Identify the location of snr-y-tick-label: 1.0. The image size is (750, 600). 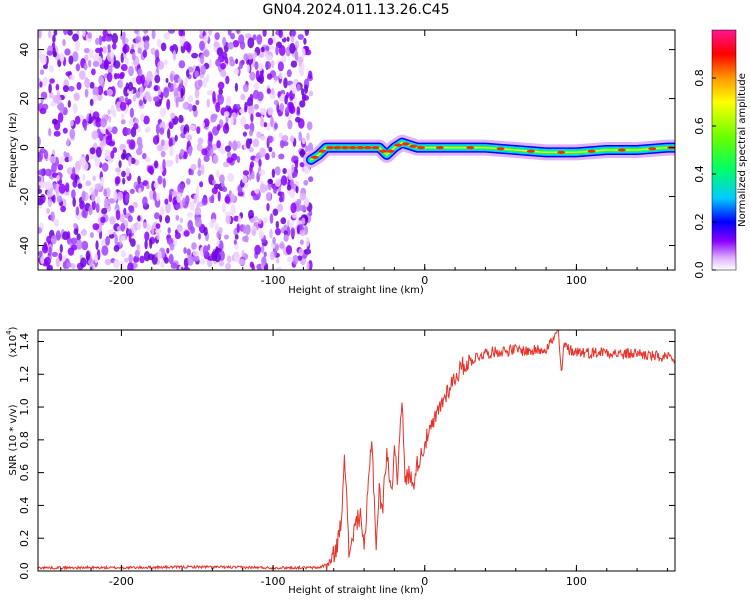
(24, 407).